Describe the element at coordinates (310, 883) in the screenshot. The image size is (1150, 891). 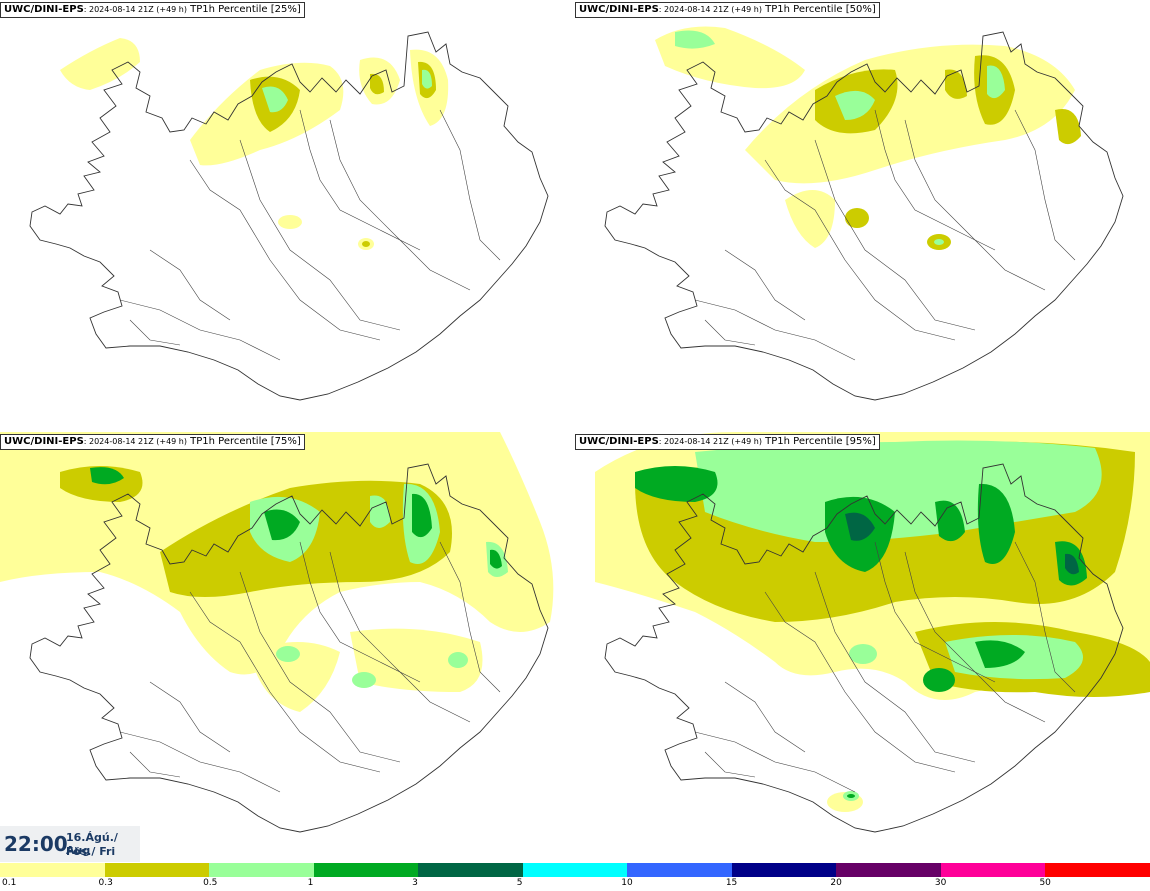
I see `colorbar-tick-label: 1` at that location.